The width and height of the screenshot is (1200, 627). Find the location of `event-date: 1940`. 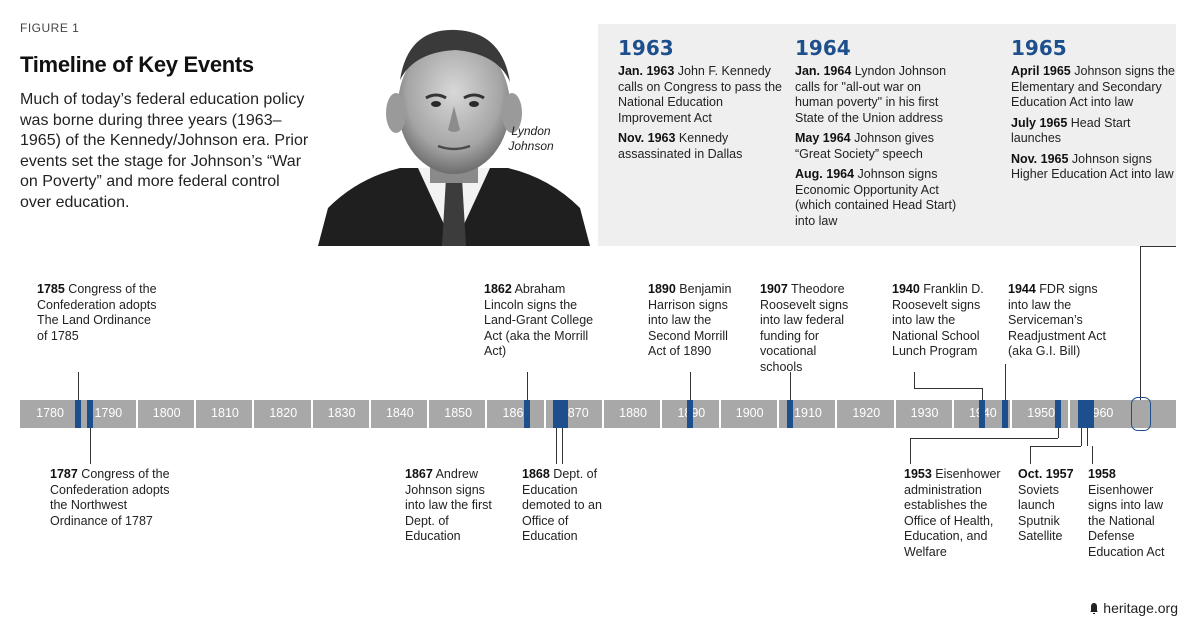

event-date: 1940 is located at coordinates (906, 289).